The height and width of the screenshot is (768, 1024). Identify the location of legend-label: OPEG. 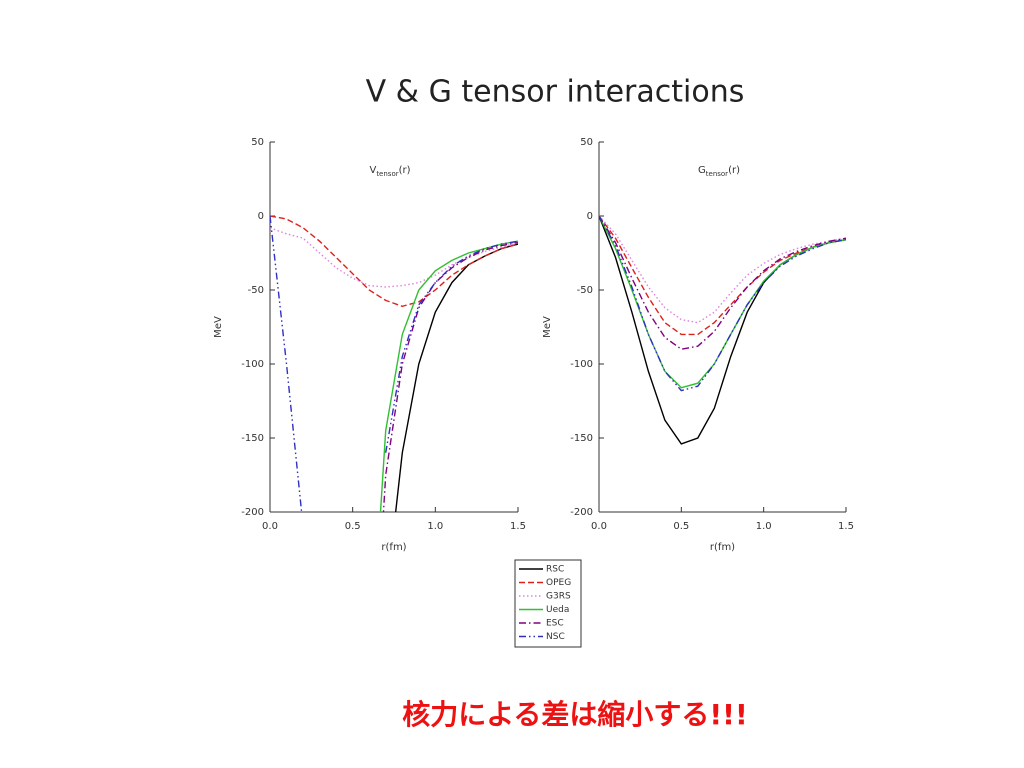
(558, 583).